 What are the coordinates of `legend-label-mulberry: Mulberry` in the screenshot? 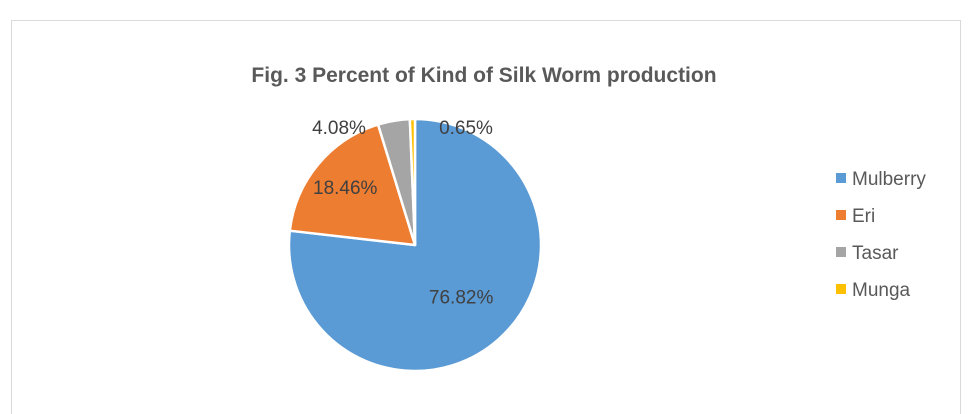 It's located at (889, 179).